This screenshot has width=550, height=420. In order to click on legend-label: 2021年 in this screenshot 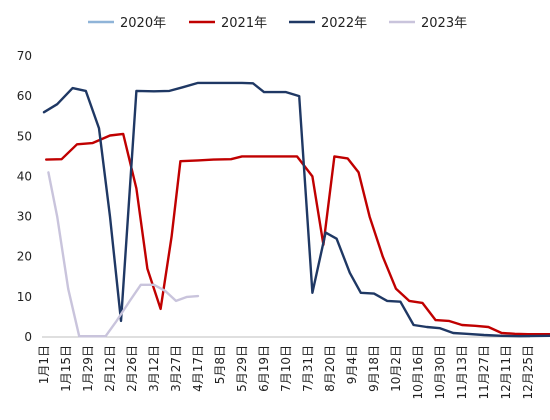, I will do `click(244, 23)`.